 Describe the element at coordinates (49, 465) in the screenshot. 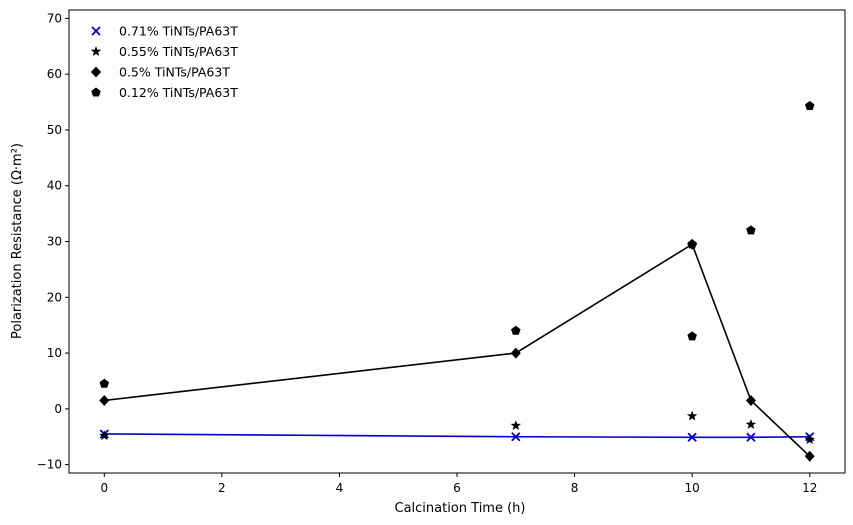

I see `y-tick-label: −10` at that location.